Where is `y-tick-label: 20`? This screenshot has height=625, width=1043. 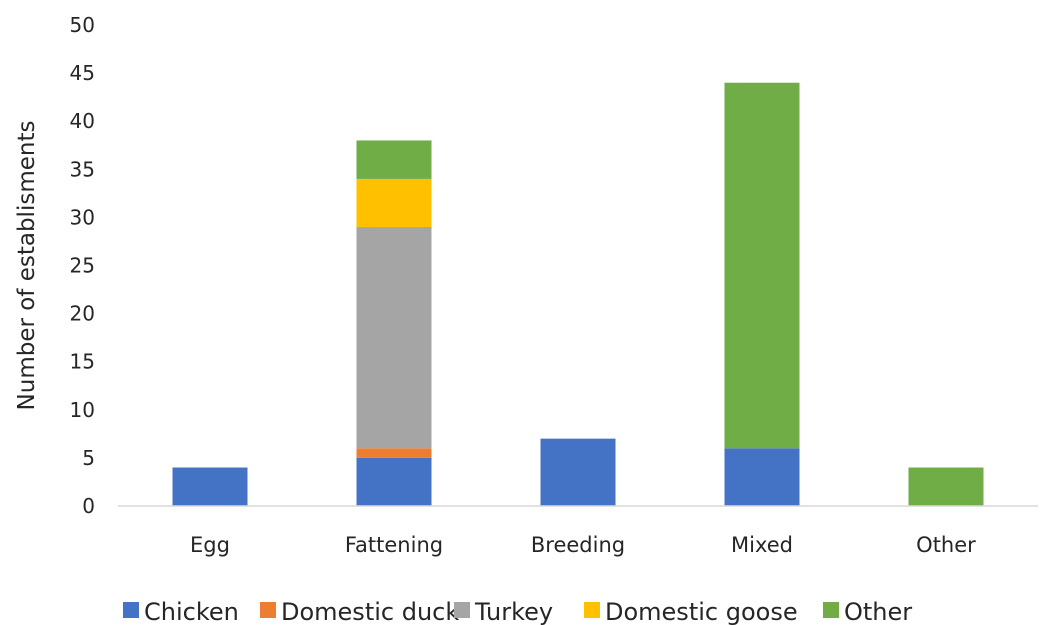 y-tick-label: 20 is located at coordinates (82, 314).